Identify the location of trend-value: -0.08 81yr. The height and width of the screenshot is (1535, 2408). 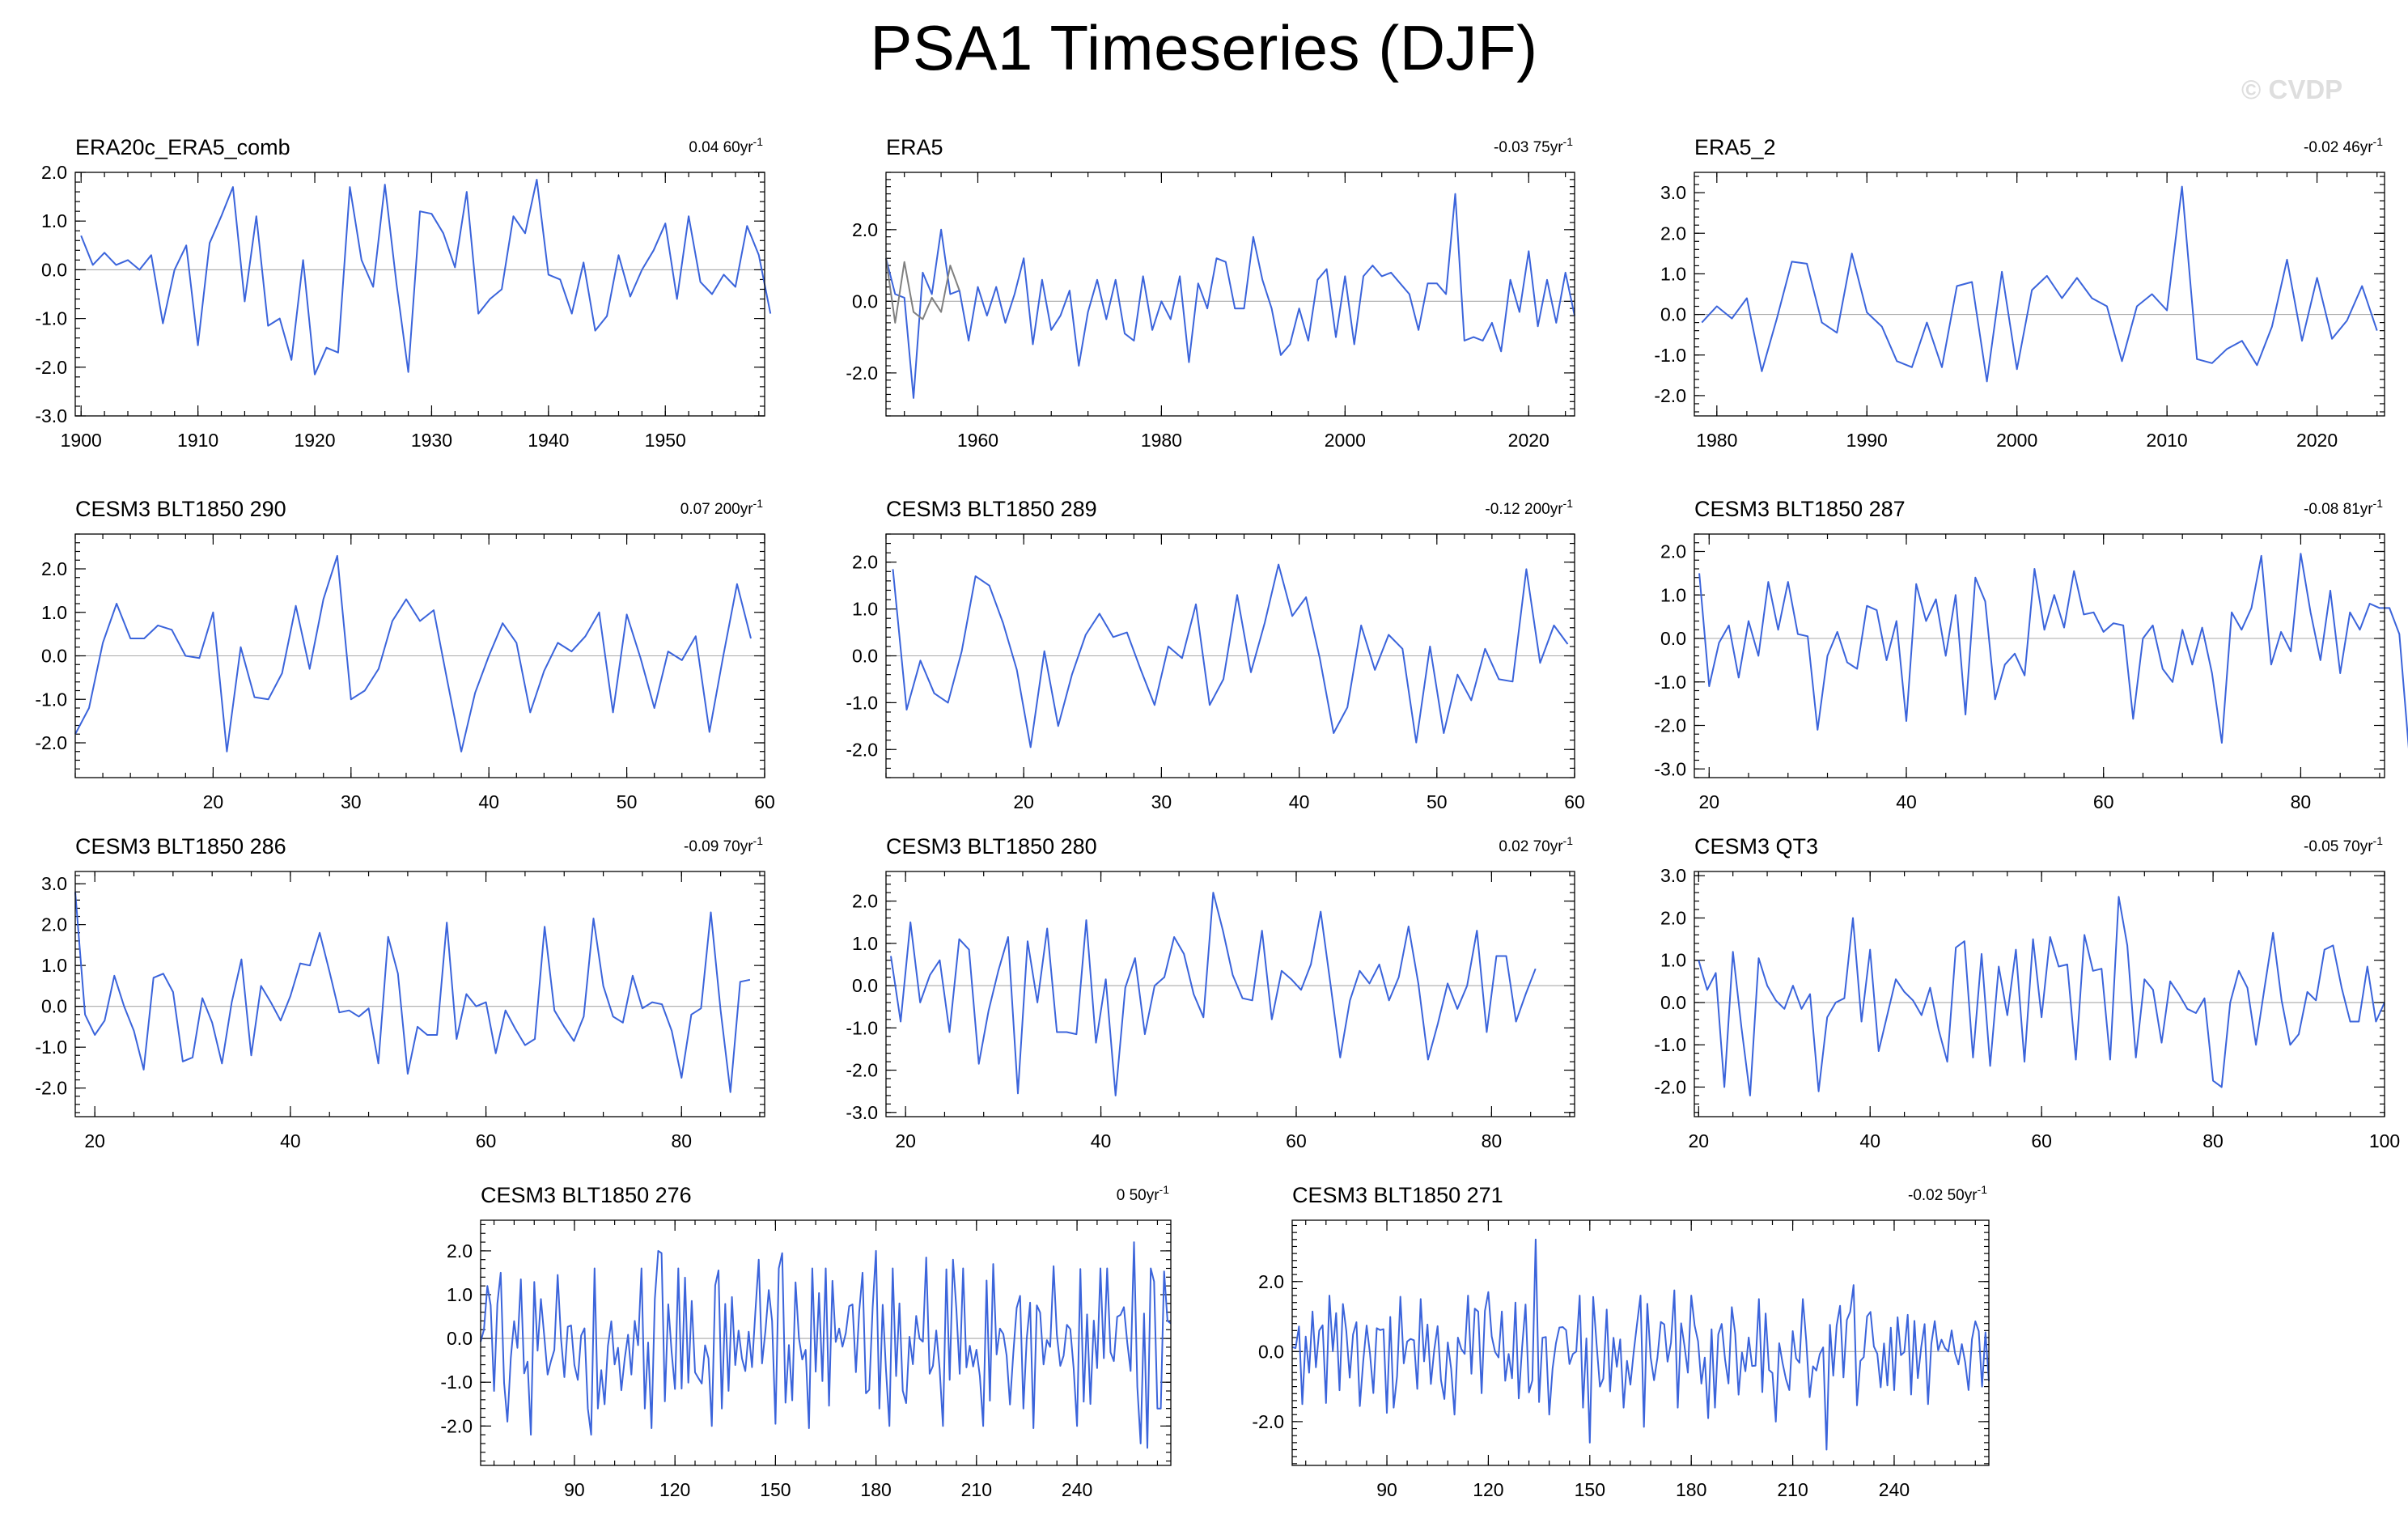
(2338, 510).